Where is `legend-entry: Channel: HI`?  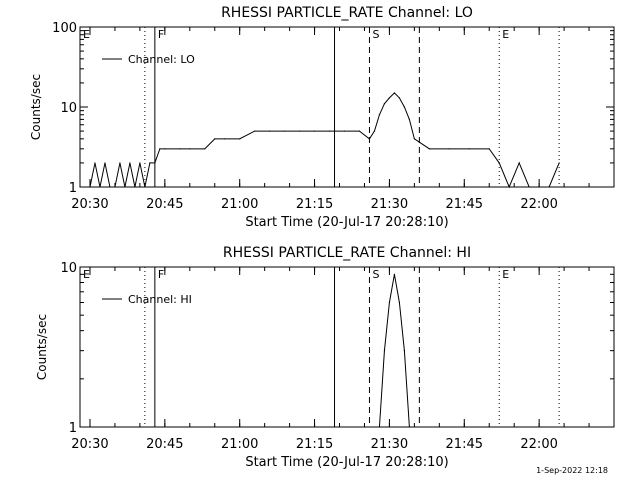 legend-entry: Channel: HI is located at coordinates (160, 299).